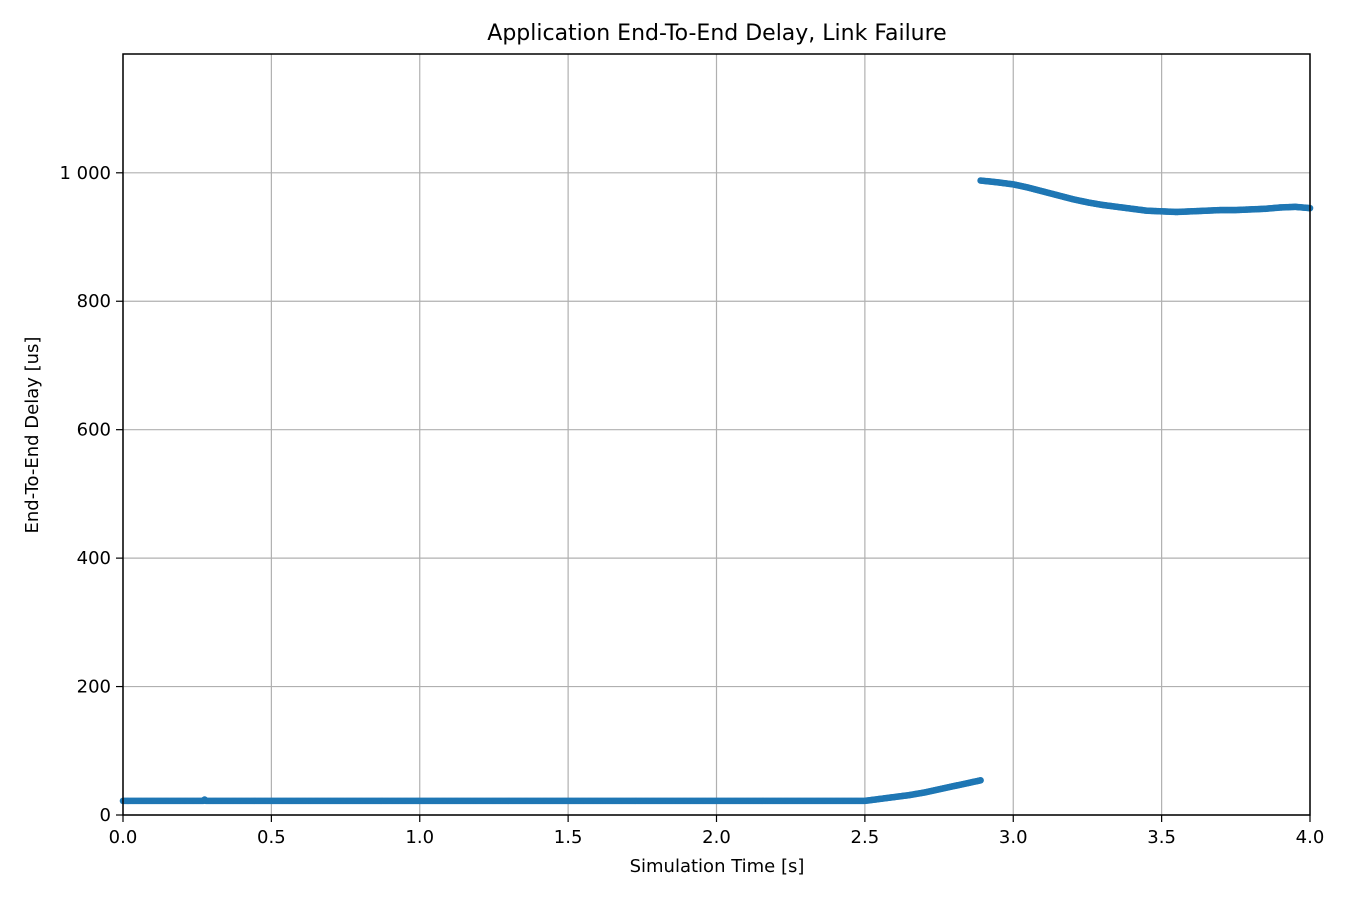  I want to click on y-tick-label: 600, so click(94, 430).